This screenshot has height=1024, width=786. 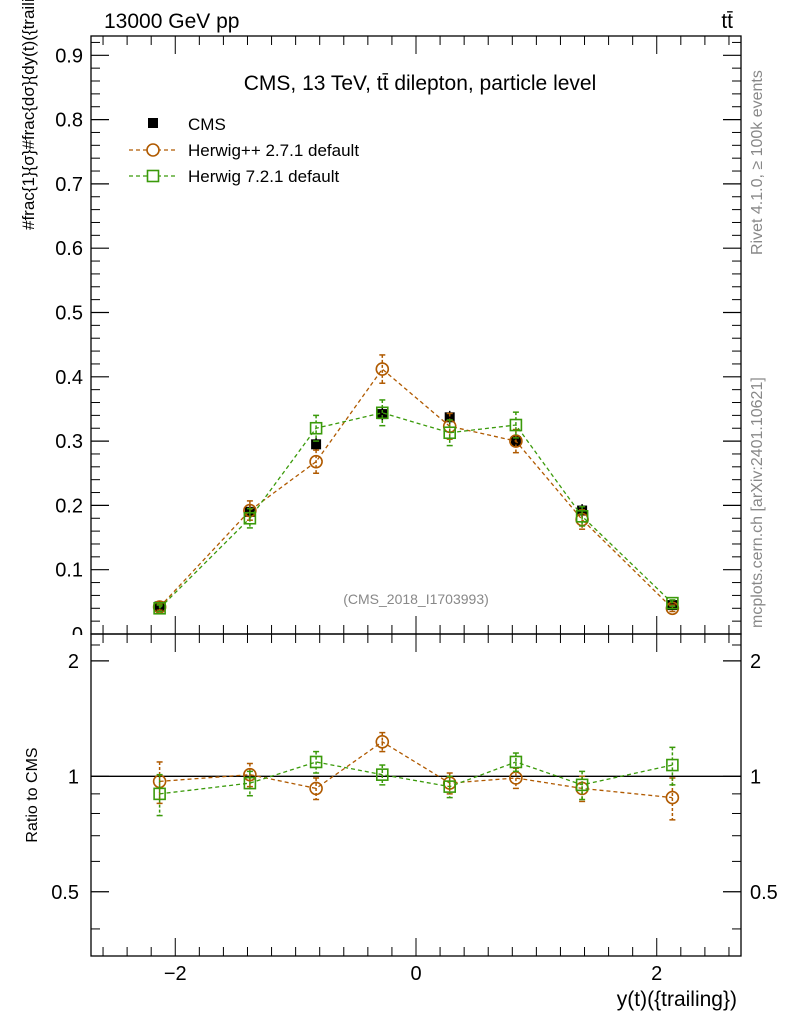 What do you see at coordinates (755, 777) in the screenshot?
I see `ratio-y-tick-label-right: 1` at bounding box center [755, 777].